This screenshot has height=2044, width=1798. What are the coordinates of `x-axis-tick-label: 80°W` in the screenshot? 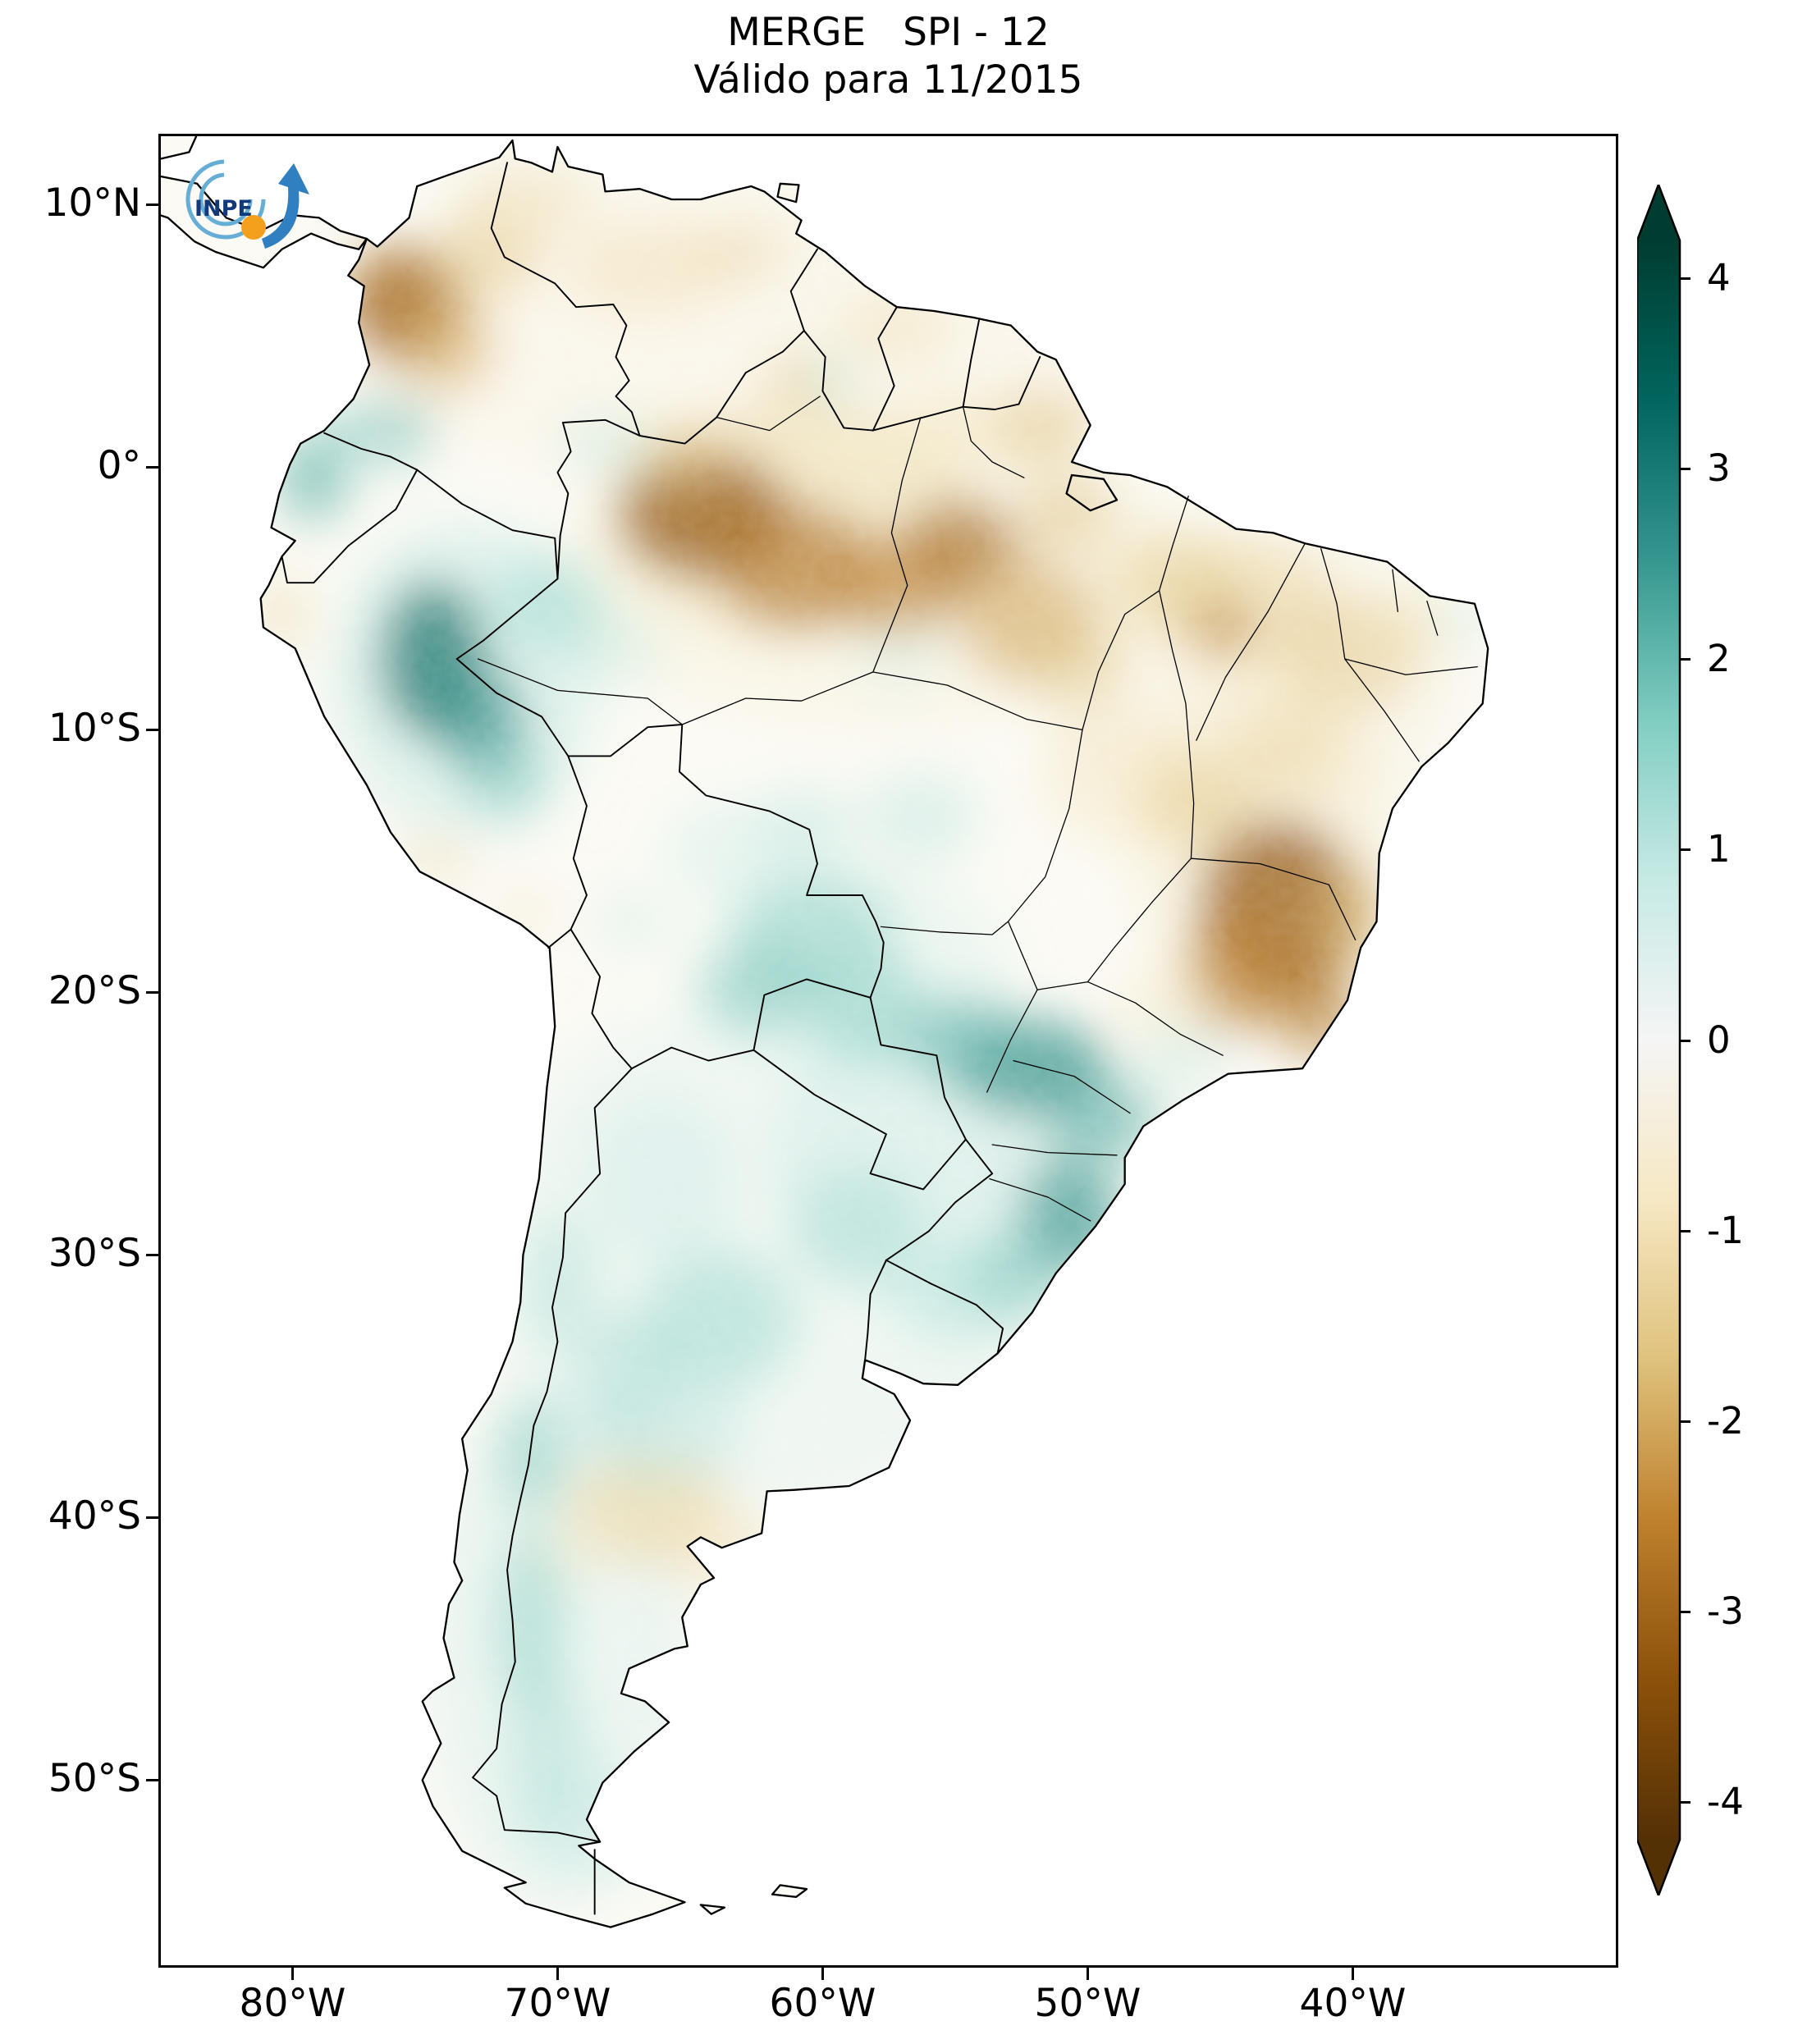 It's located at (292, 2004).